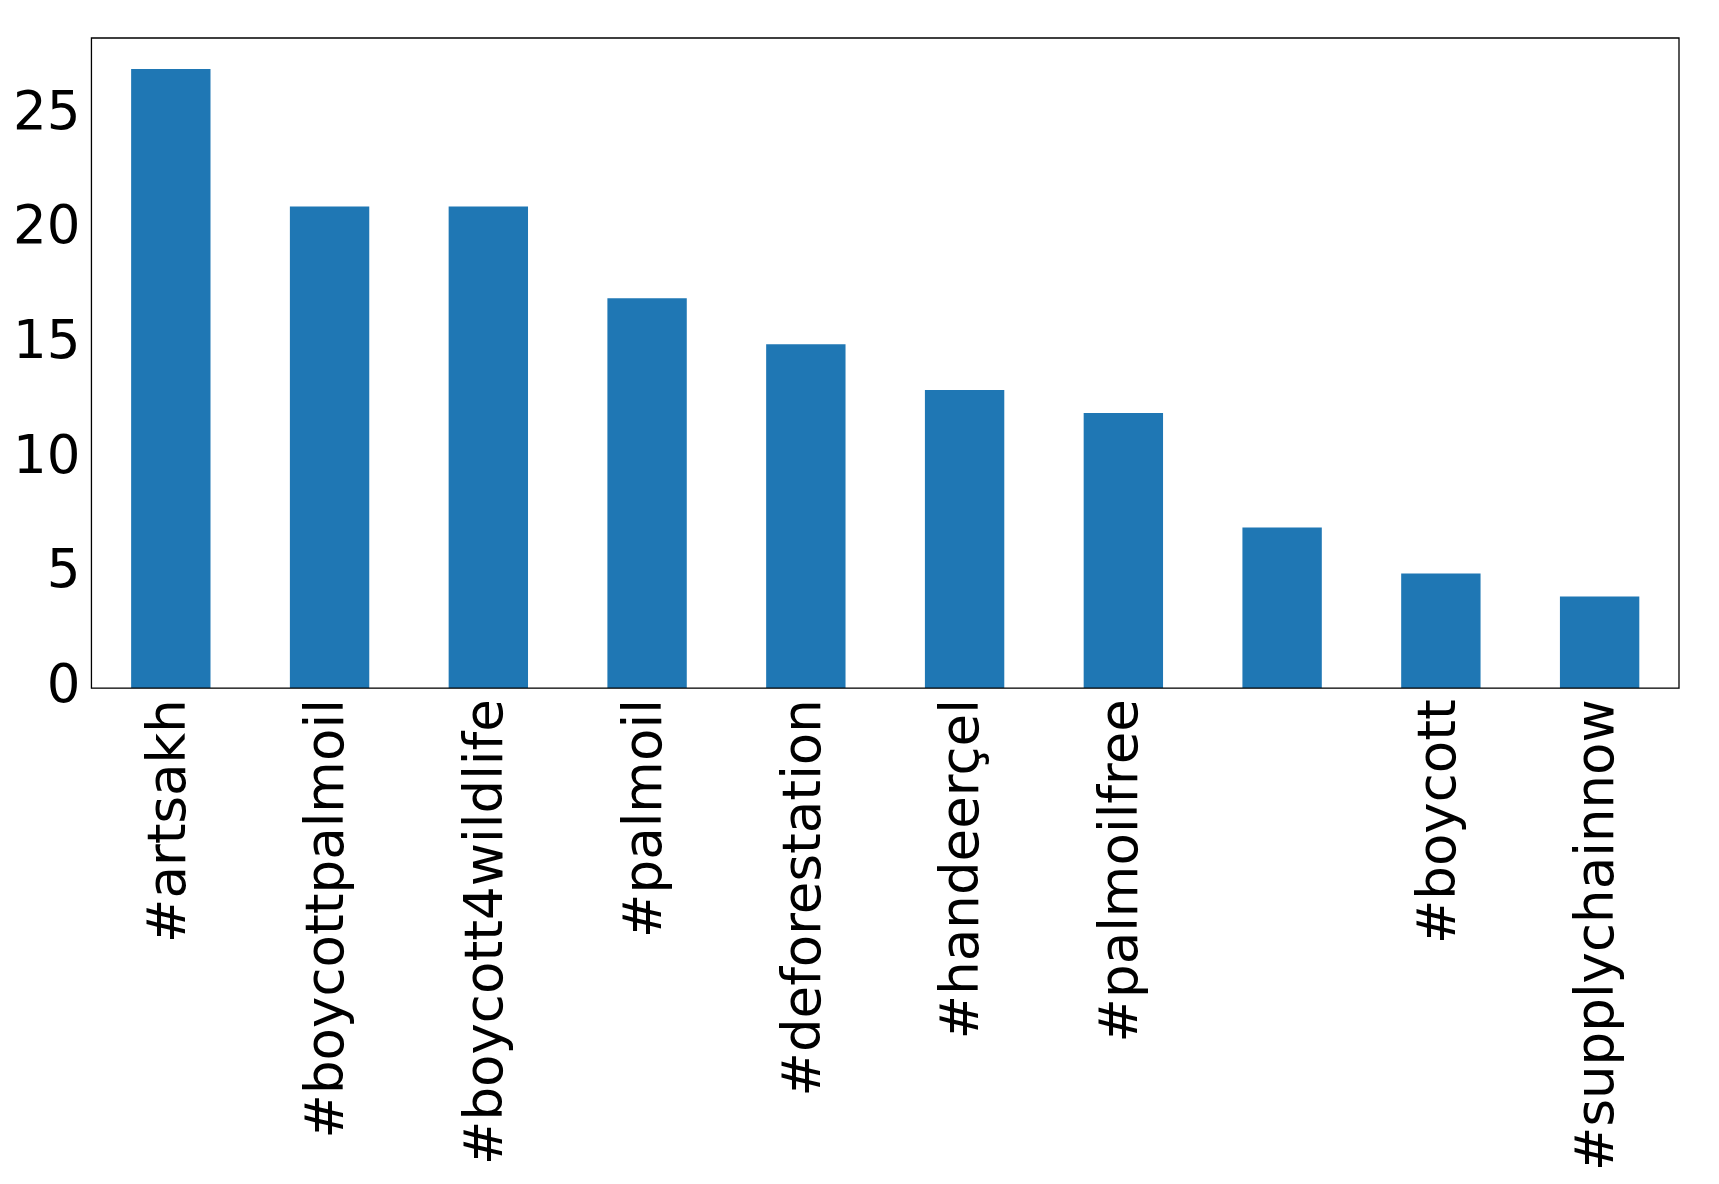  Describe the element at coordinates (63, 569) in the screenshot. I see `y-tick-label: 5` at that location.